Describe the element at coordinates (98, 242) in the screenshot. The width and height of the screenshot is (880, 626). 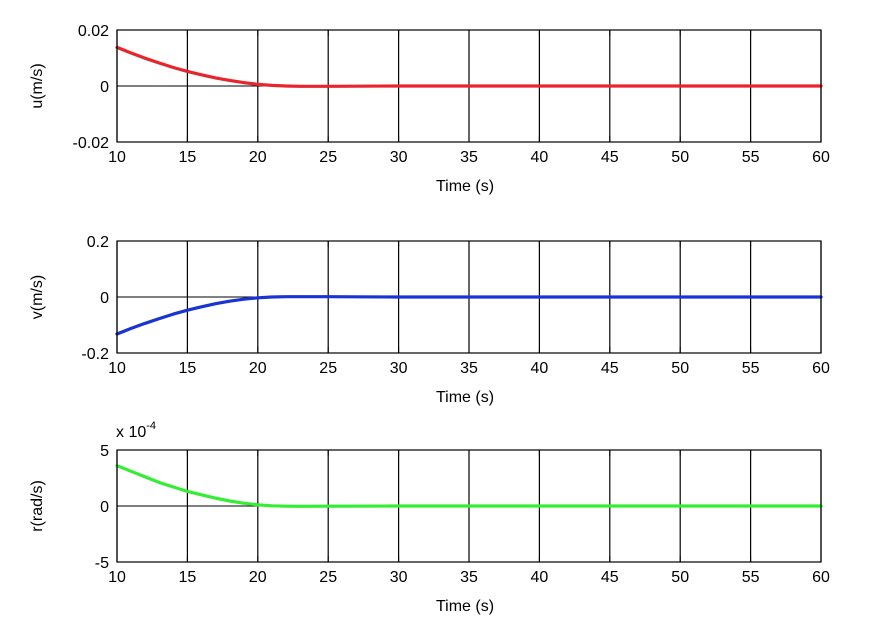
I see `y-tick-label: 0.2` at that location.